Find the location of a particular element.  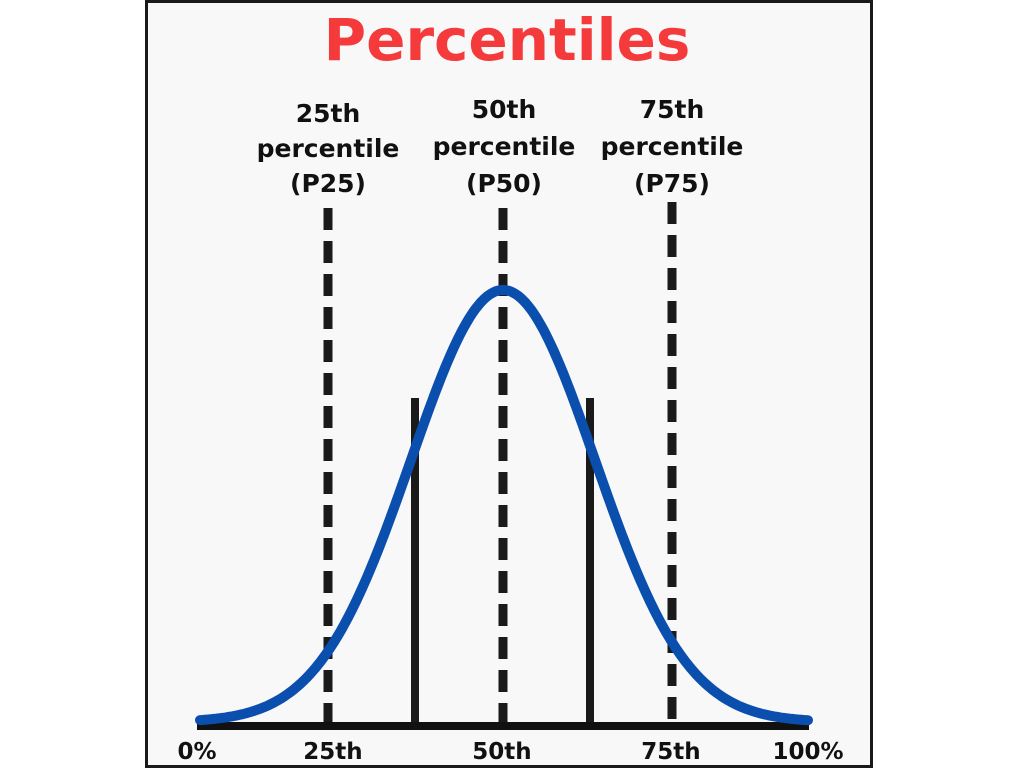

label-p75-line2: percentile is located at coordinates (672, 146).